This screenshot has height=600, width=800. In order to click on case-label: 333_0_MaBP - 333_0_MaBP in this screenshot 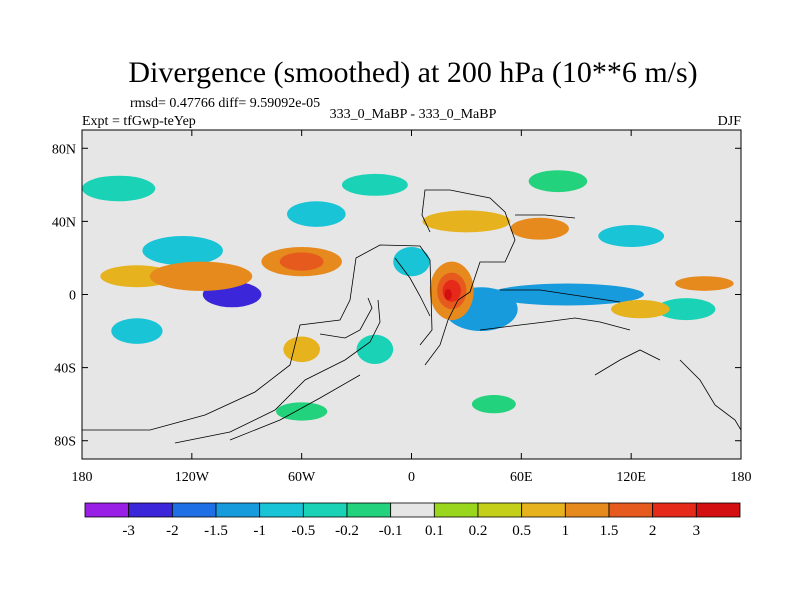, I will do `click(413, 114)`.